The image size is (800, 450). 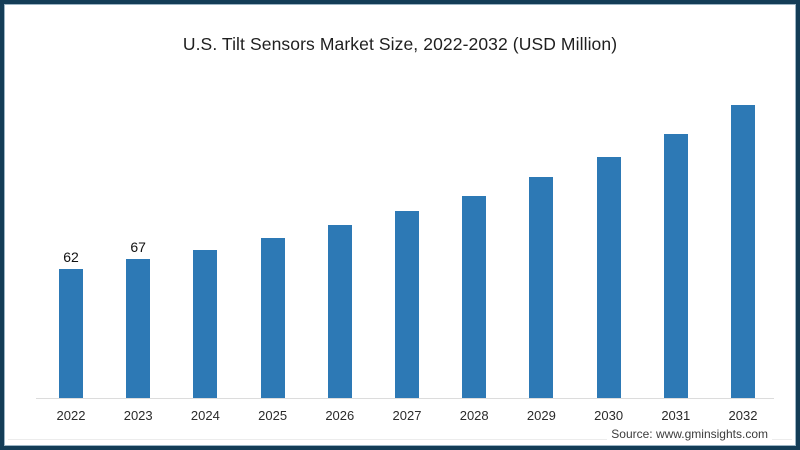 I want to click on x-tick-label-2027: 2027, so click(x=407, y=415).